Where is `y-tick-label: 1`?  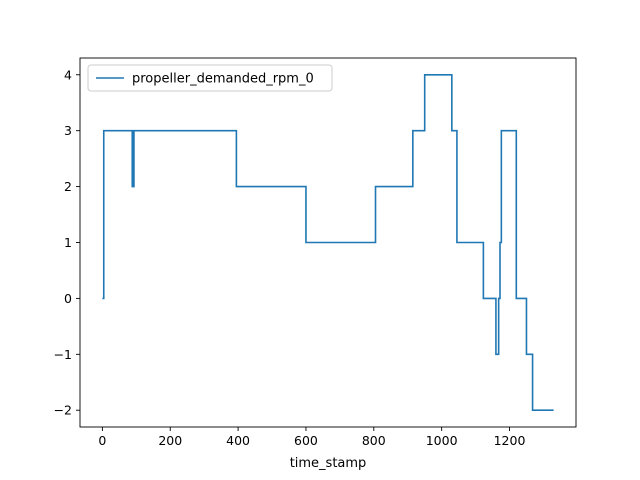 y-tick-label: 1 is located at coordinates (68, 242).